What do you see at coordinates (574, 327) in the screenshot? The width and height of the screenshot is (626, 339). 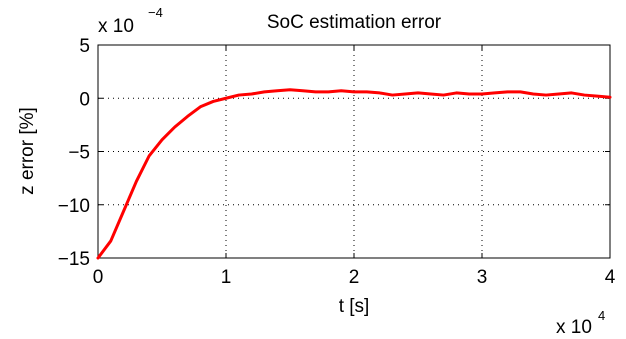 I see `x-axis-multiplier: x 10` at bounding box center [574, 327].